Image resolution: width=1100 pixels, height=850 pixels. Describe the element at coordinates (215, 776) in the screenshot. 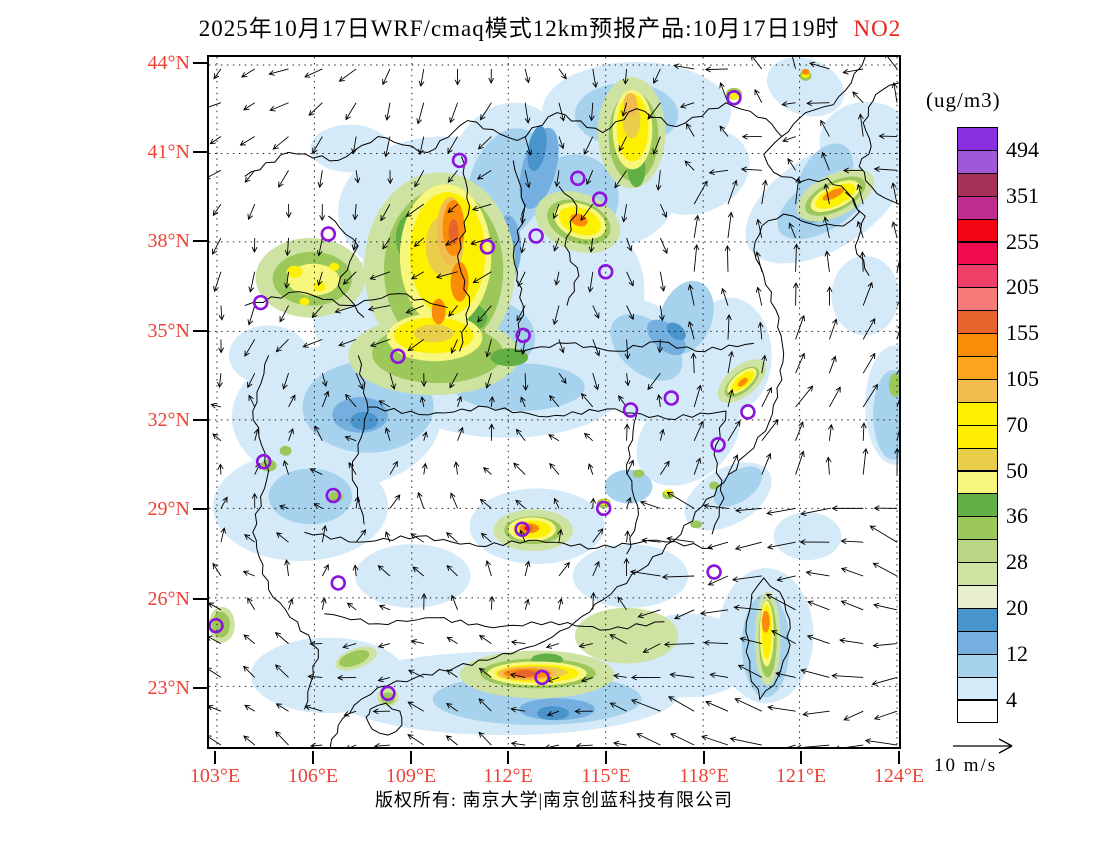

I see `lon-tick-label: 103°E` at that location.